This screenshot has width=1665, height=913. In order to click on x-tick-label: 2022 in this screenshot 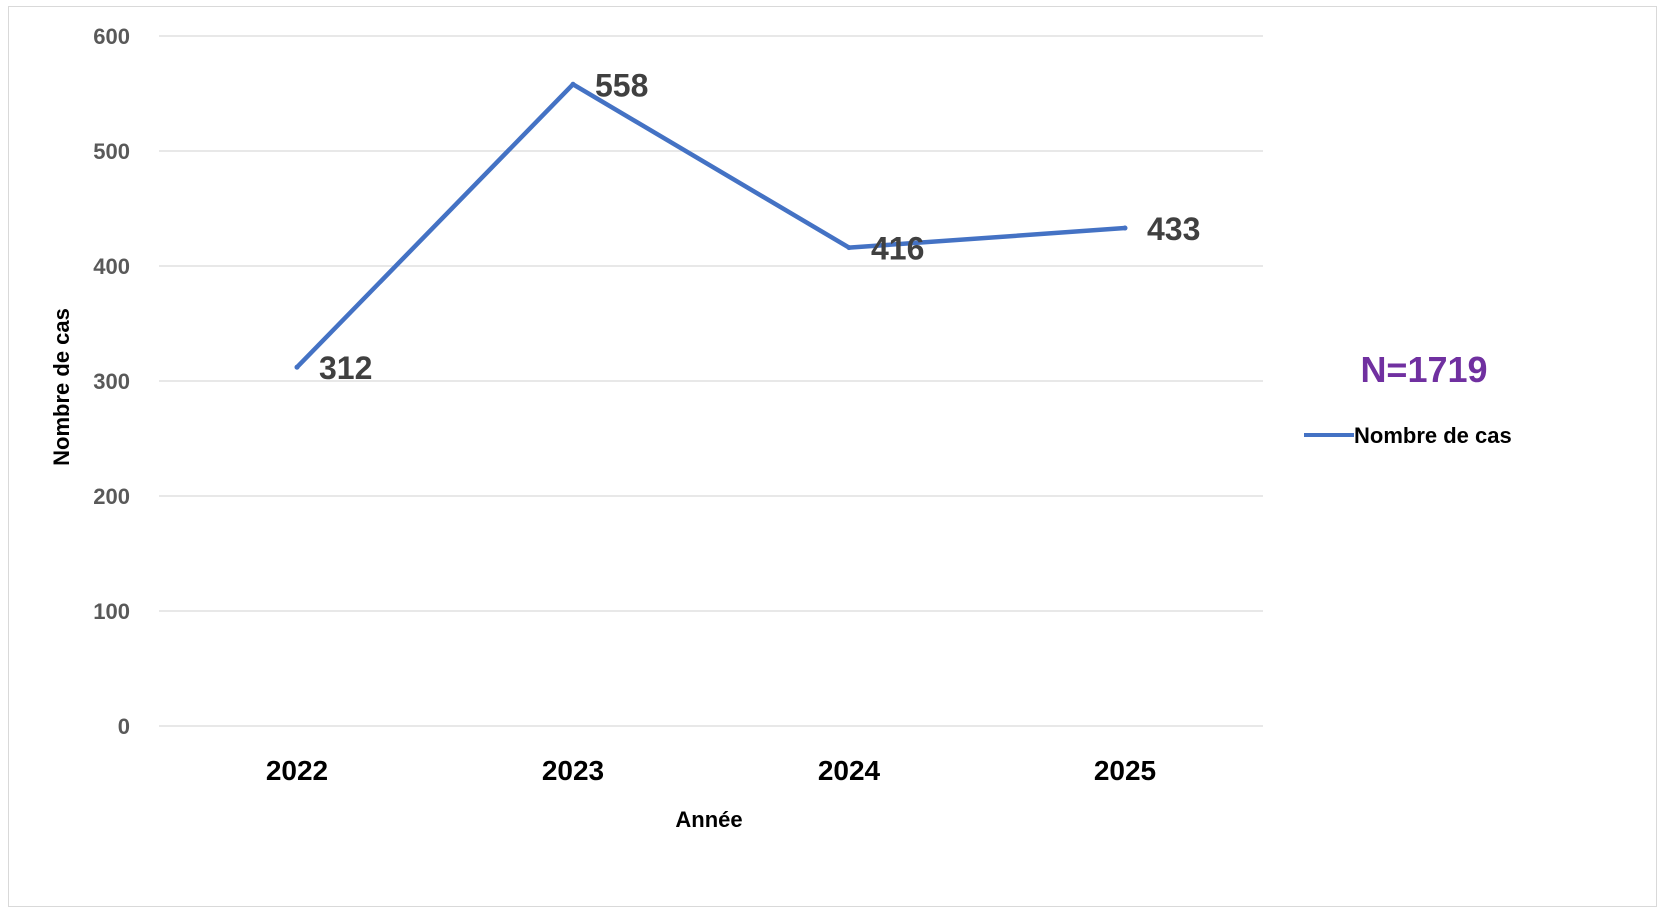, I will do `click(297, 770)`.